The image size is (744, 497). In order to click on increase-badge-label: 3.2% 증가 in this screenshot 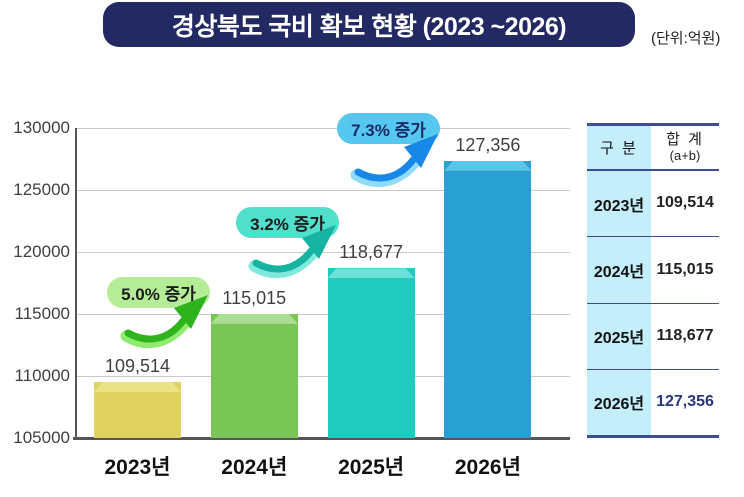, I will do `click(287, 224)`.